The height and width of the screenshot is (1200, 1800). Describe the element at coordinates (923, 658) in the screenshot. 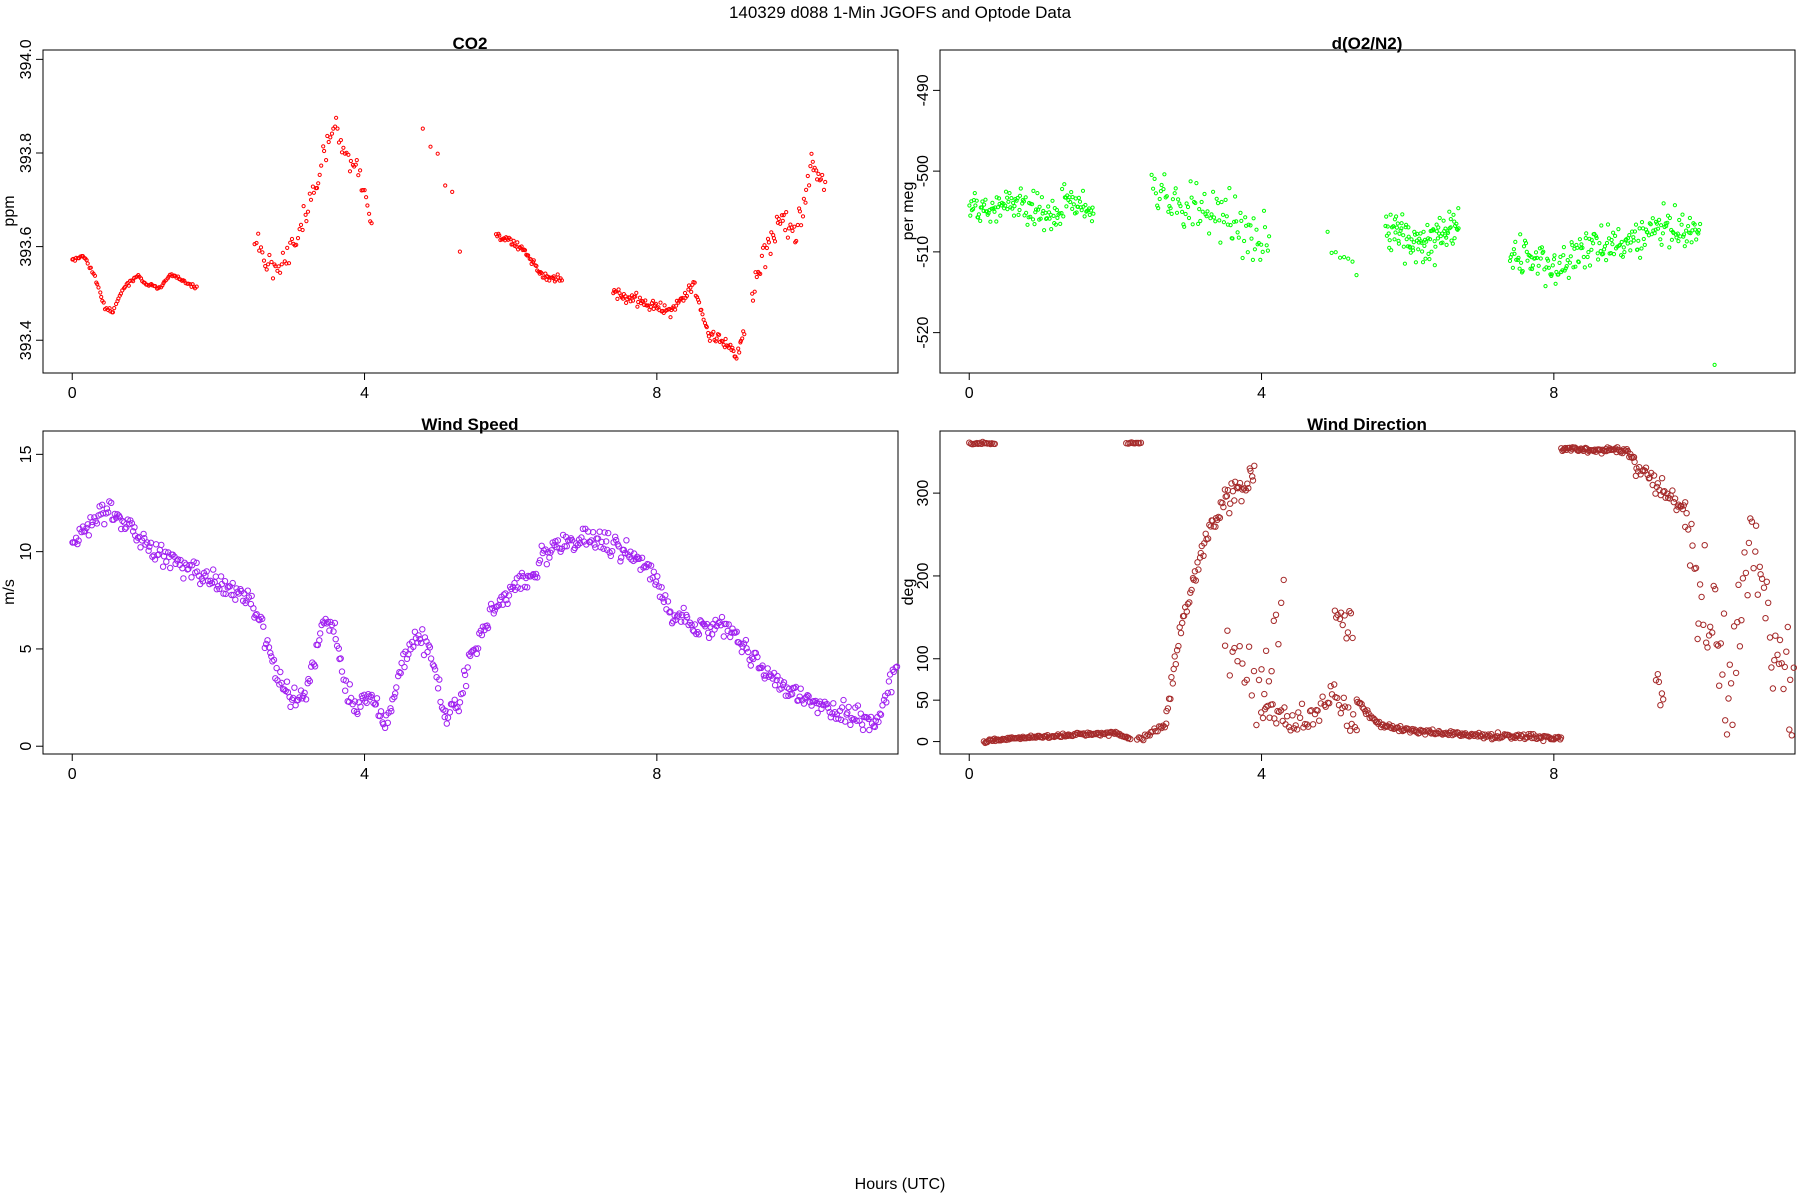

I see `wdir-y-tick-label: 100` at that location.